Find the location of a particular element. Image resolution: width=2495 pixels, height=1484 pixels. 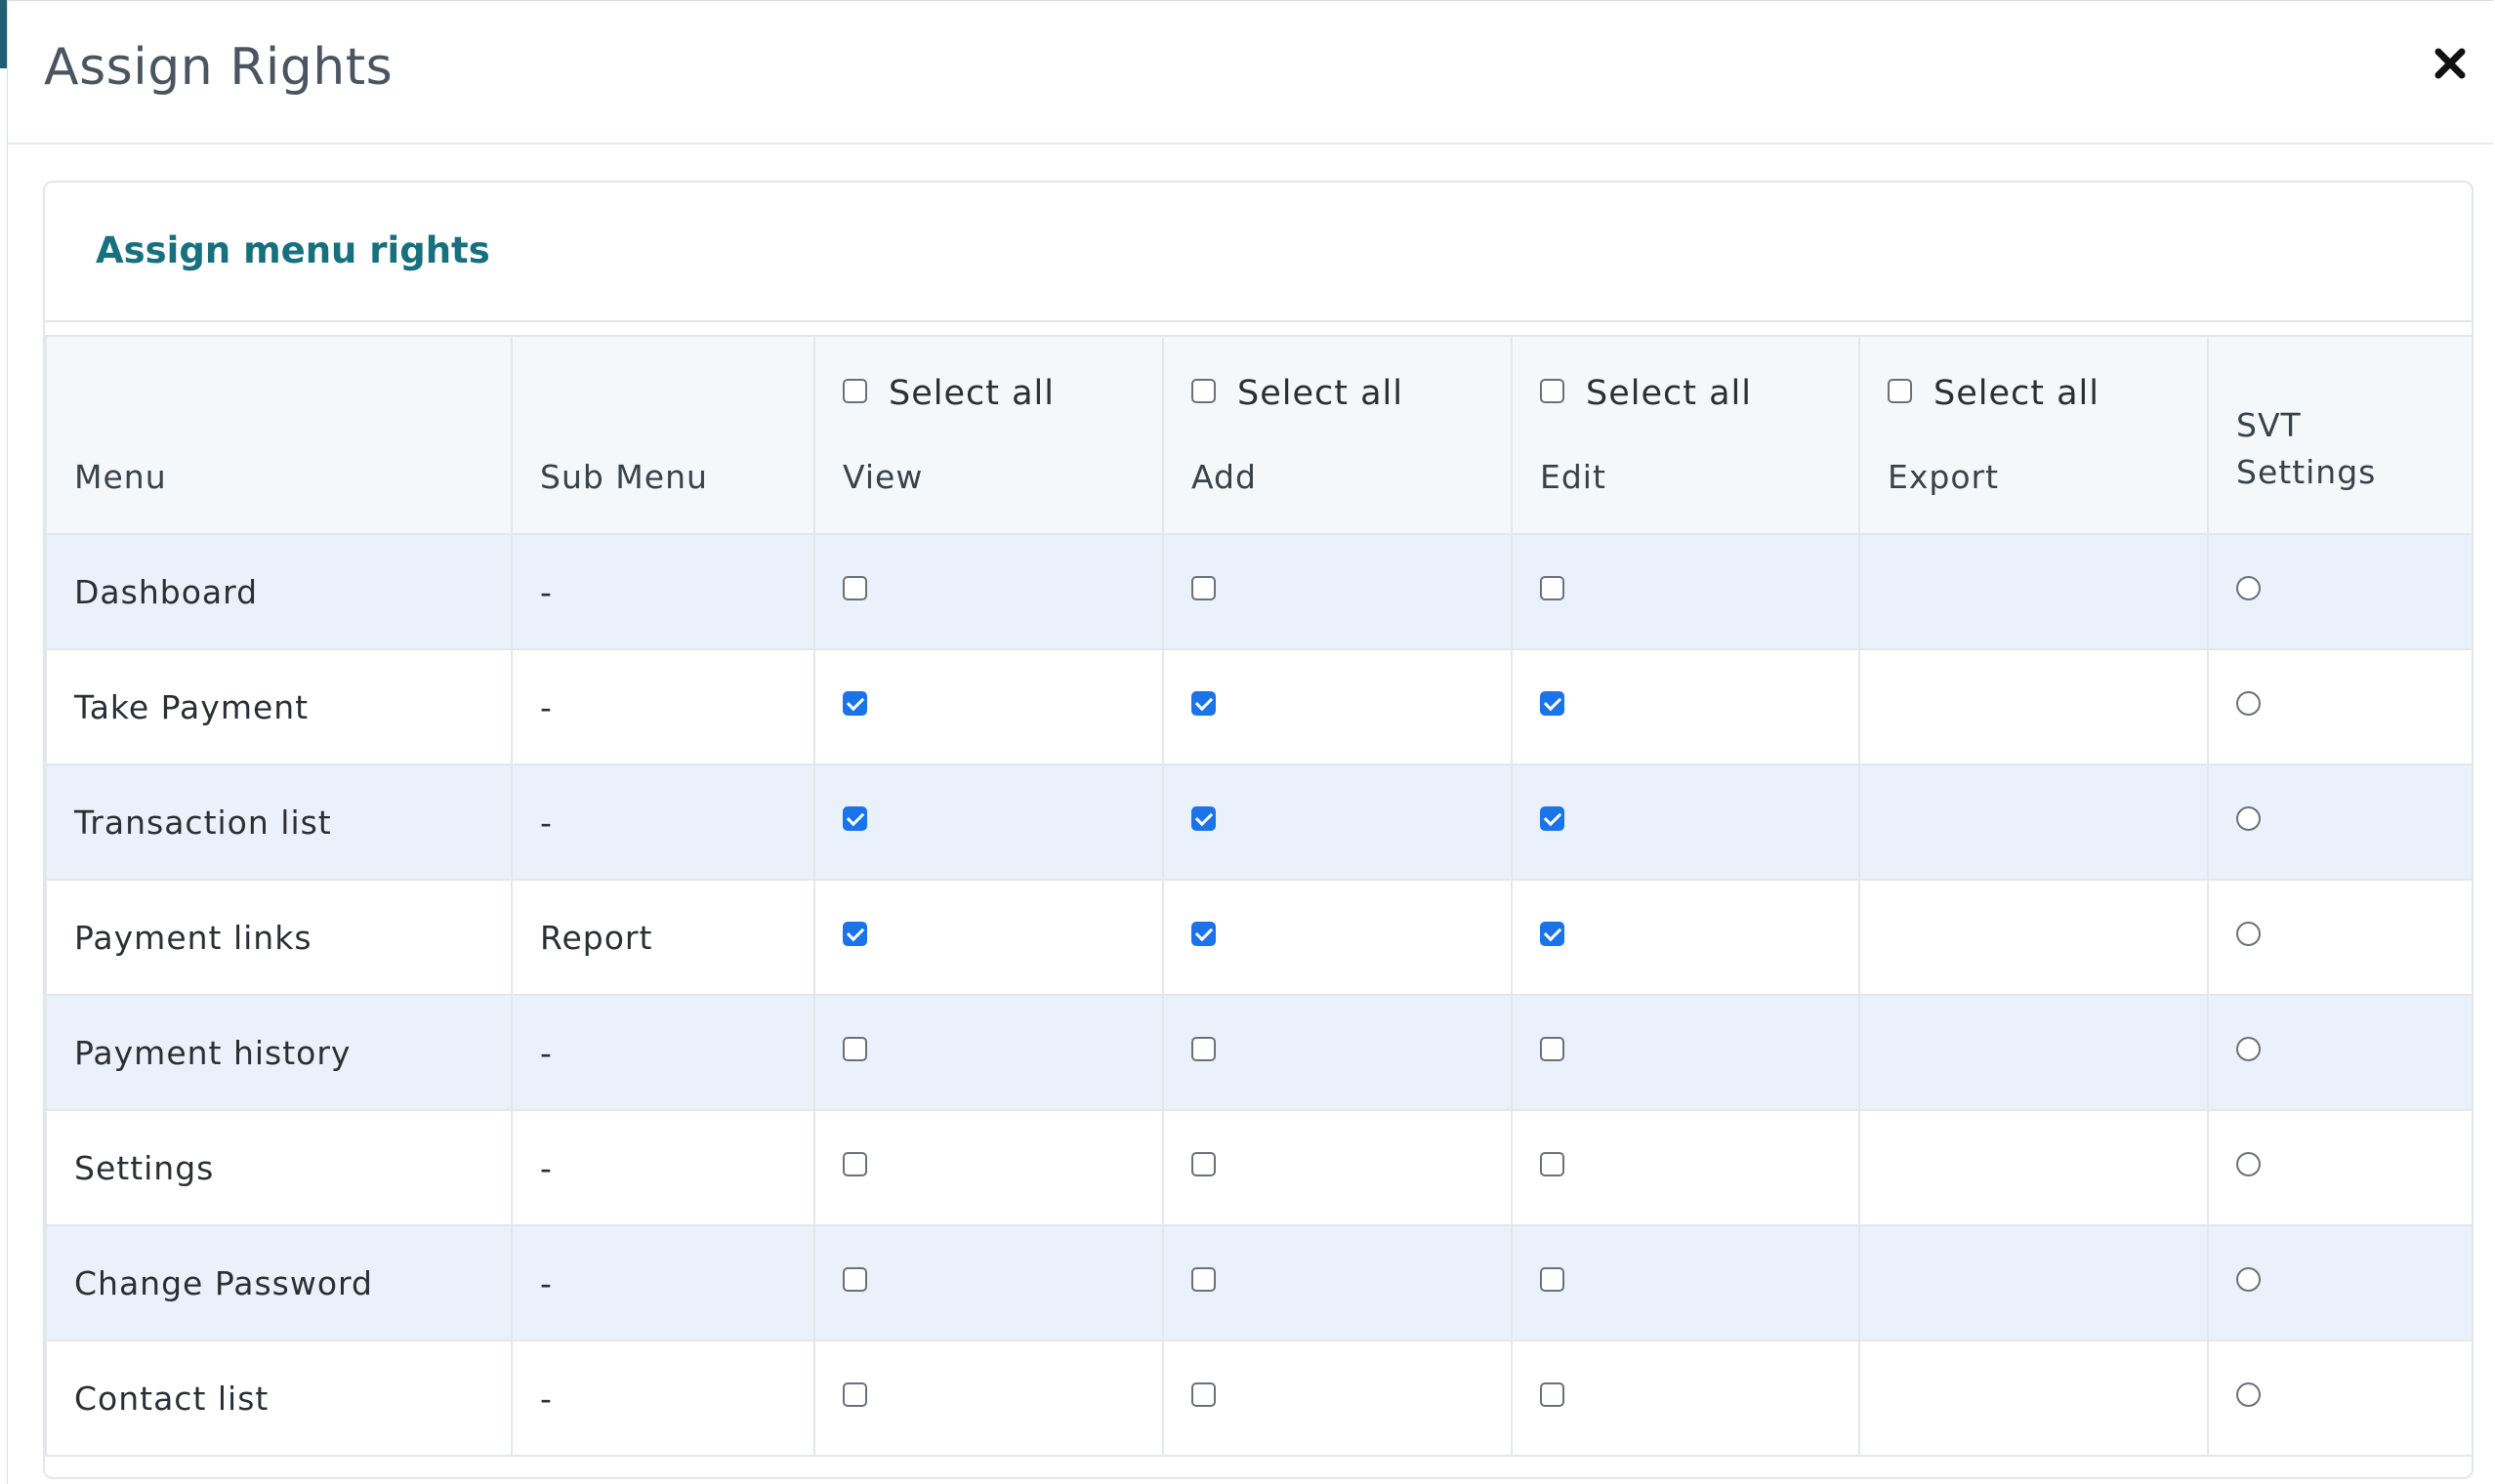

menu-cell: Transaction list is located at coordinates (279, 822).